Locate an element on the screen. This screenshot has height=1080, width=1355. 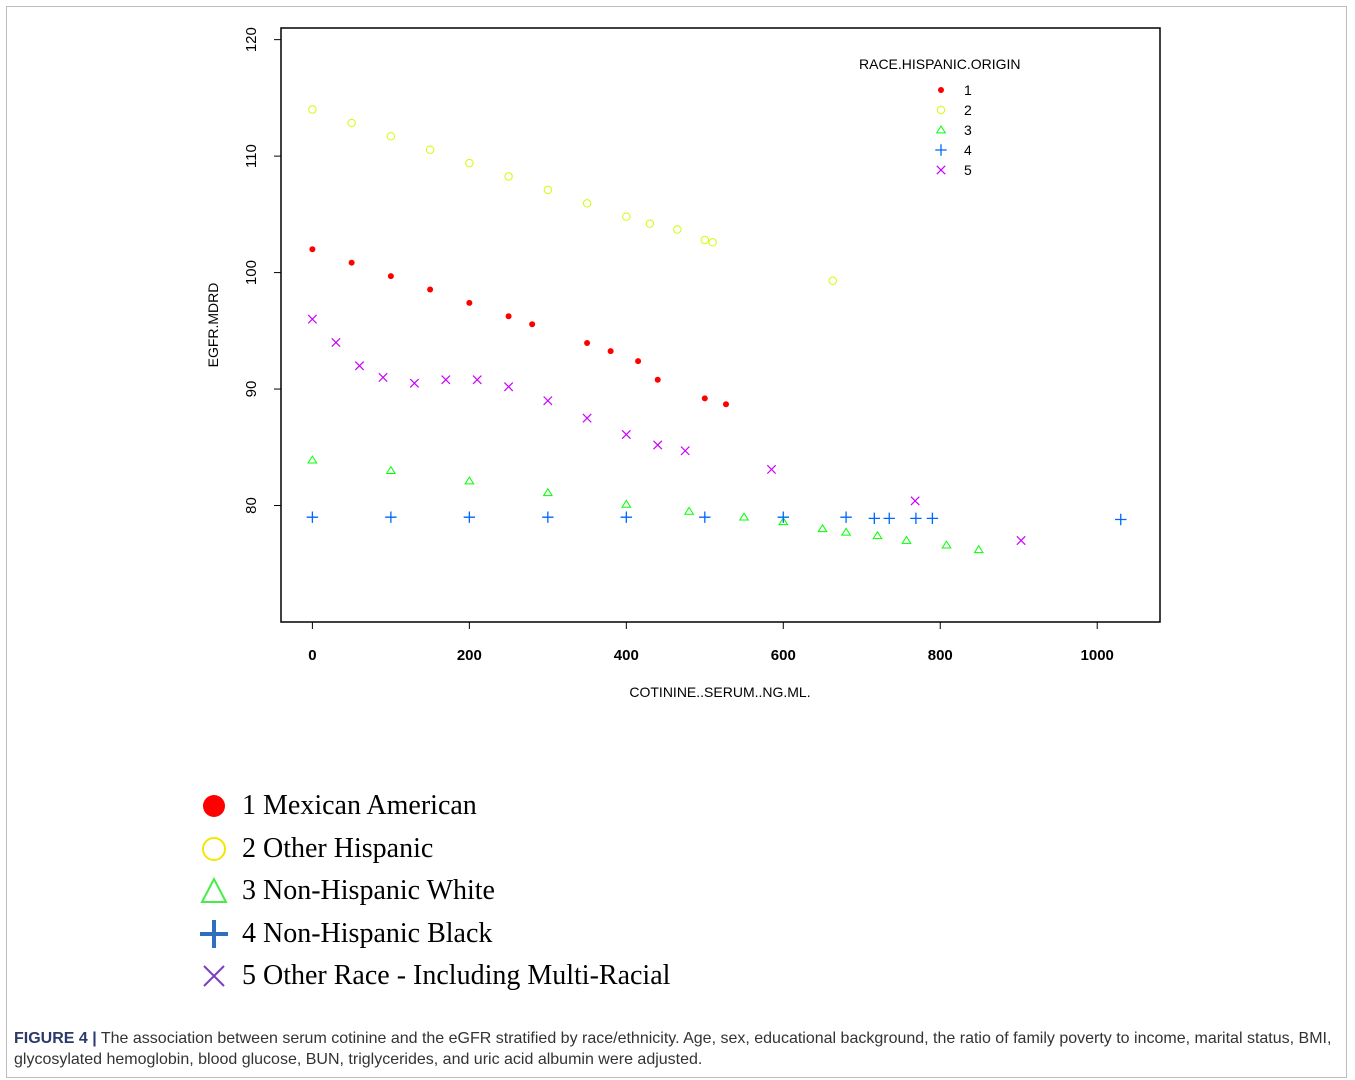
legend-label: 1 is located at coordinates (968, 90).